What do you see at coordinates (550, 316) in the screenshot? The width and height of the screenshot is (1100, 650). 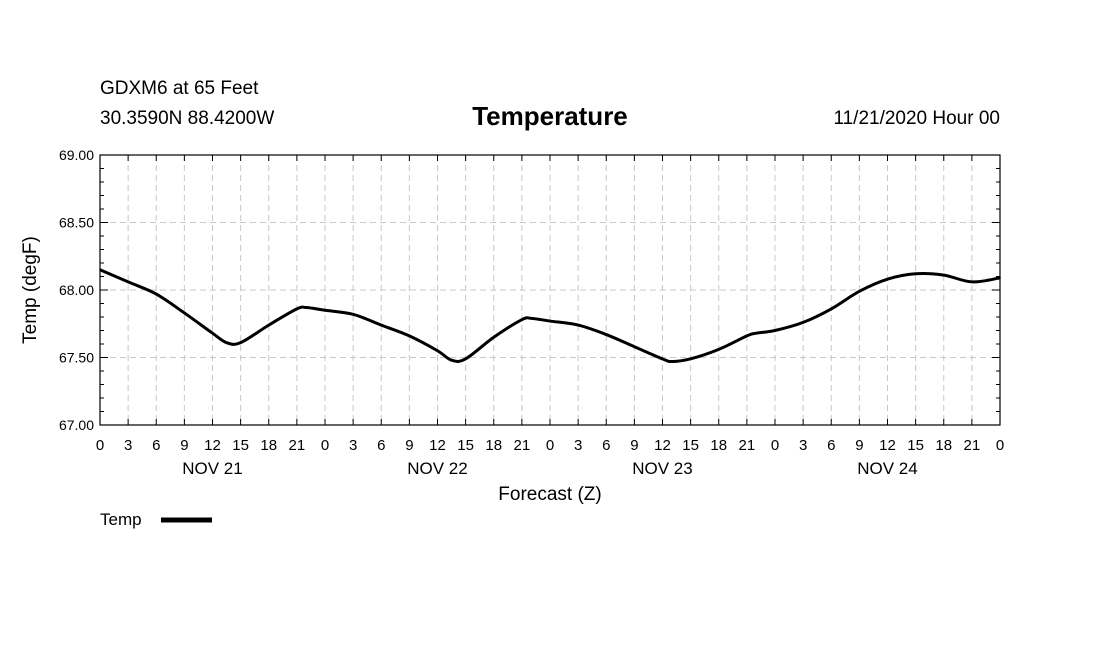 I see `series-layer` at bounding box center [550, 316].